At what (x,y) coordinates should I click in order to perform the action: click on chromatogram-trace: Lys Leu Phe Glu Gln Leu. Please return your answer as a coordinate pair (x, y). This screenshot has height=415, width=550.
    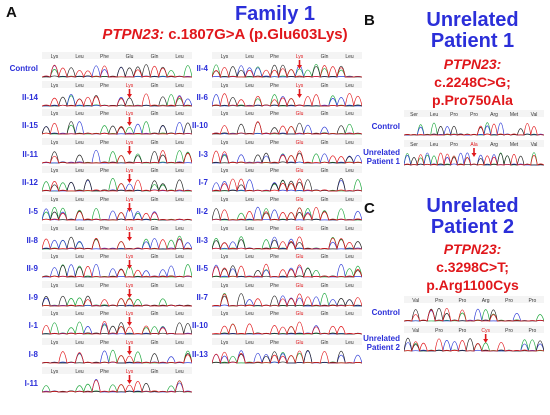
    Looking at the image, I should click on (287, 179).